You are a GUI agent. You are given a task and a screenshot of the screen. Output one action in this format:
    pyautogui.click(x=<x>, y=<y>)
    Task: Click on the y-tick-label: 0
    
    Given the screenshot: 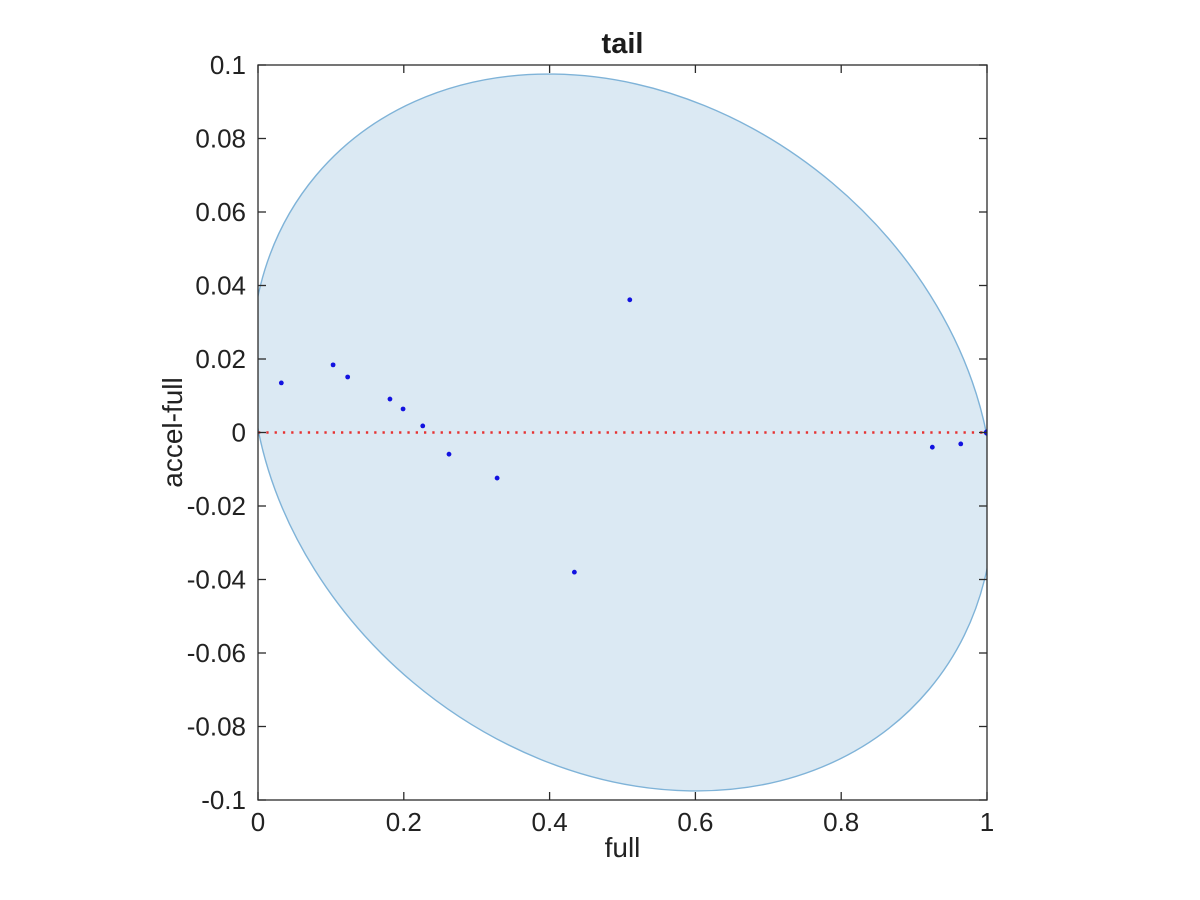 What is the action you would take?
    pyautogui.click(x=239, y=433)
    